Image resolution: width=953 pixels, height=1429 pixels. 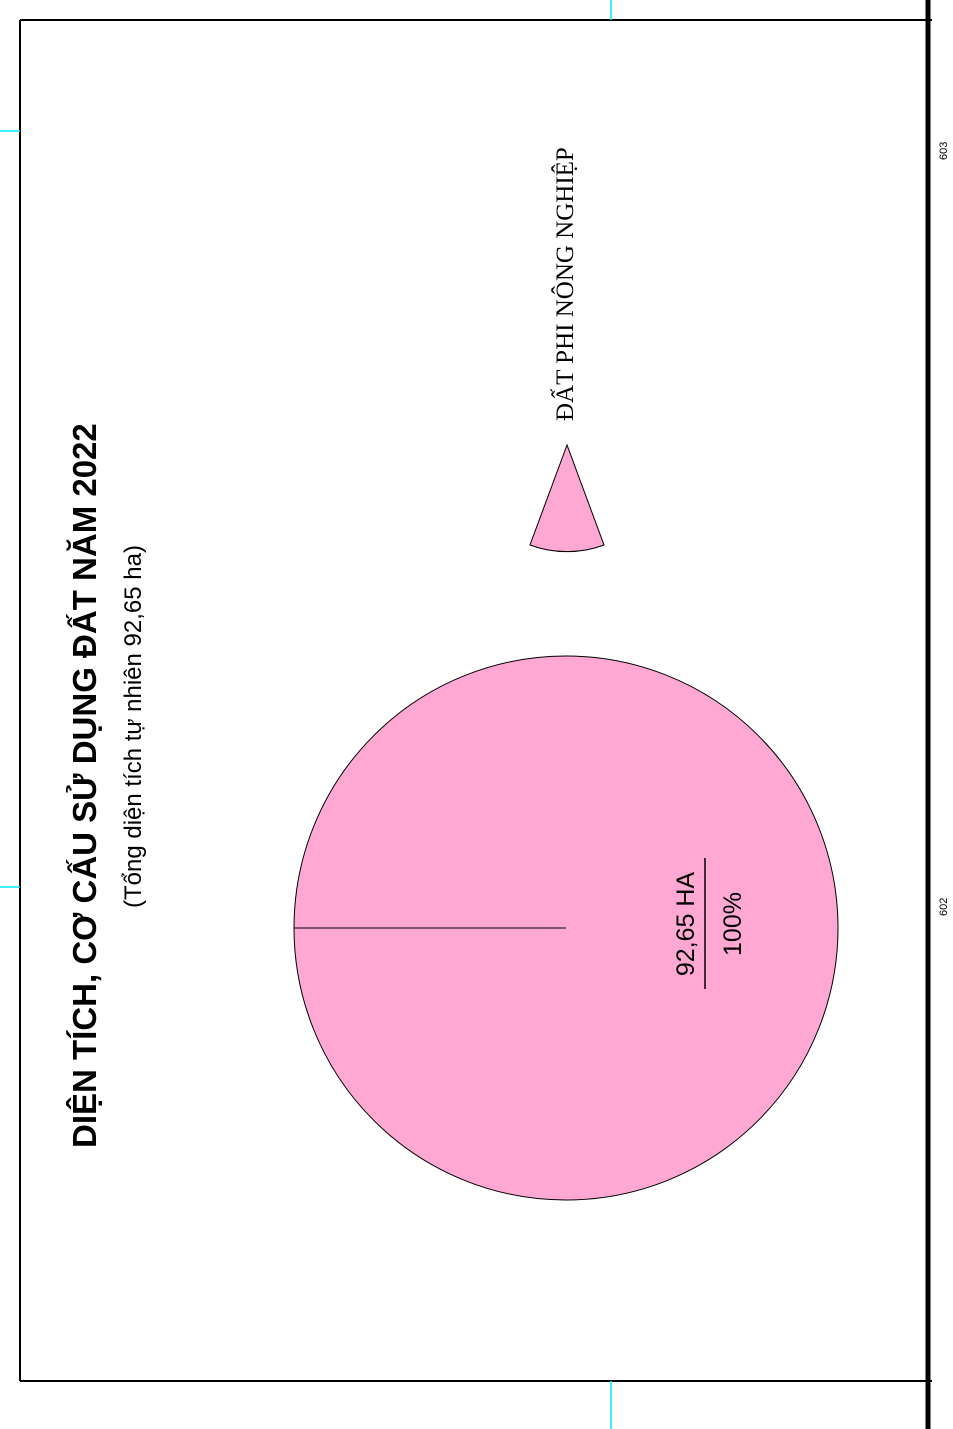 I want to click on page-number: 603, so click(x=944, y=150).